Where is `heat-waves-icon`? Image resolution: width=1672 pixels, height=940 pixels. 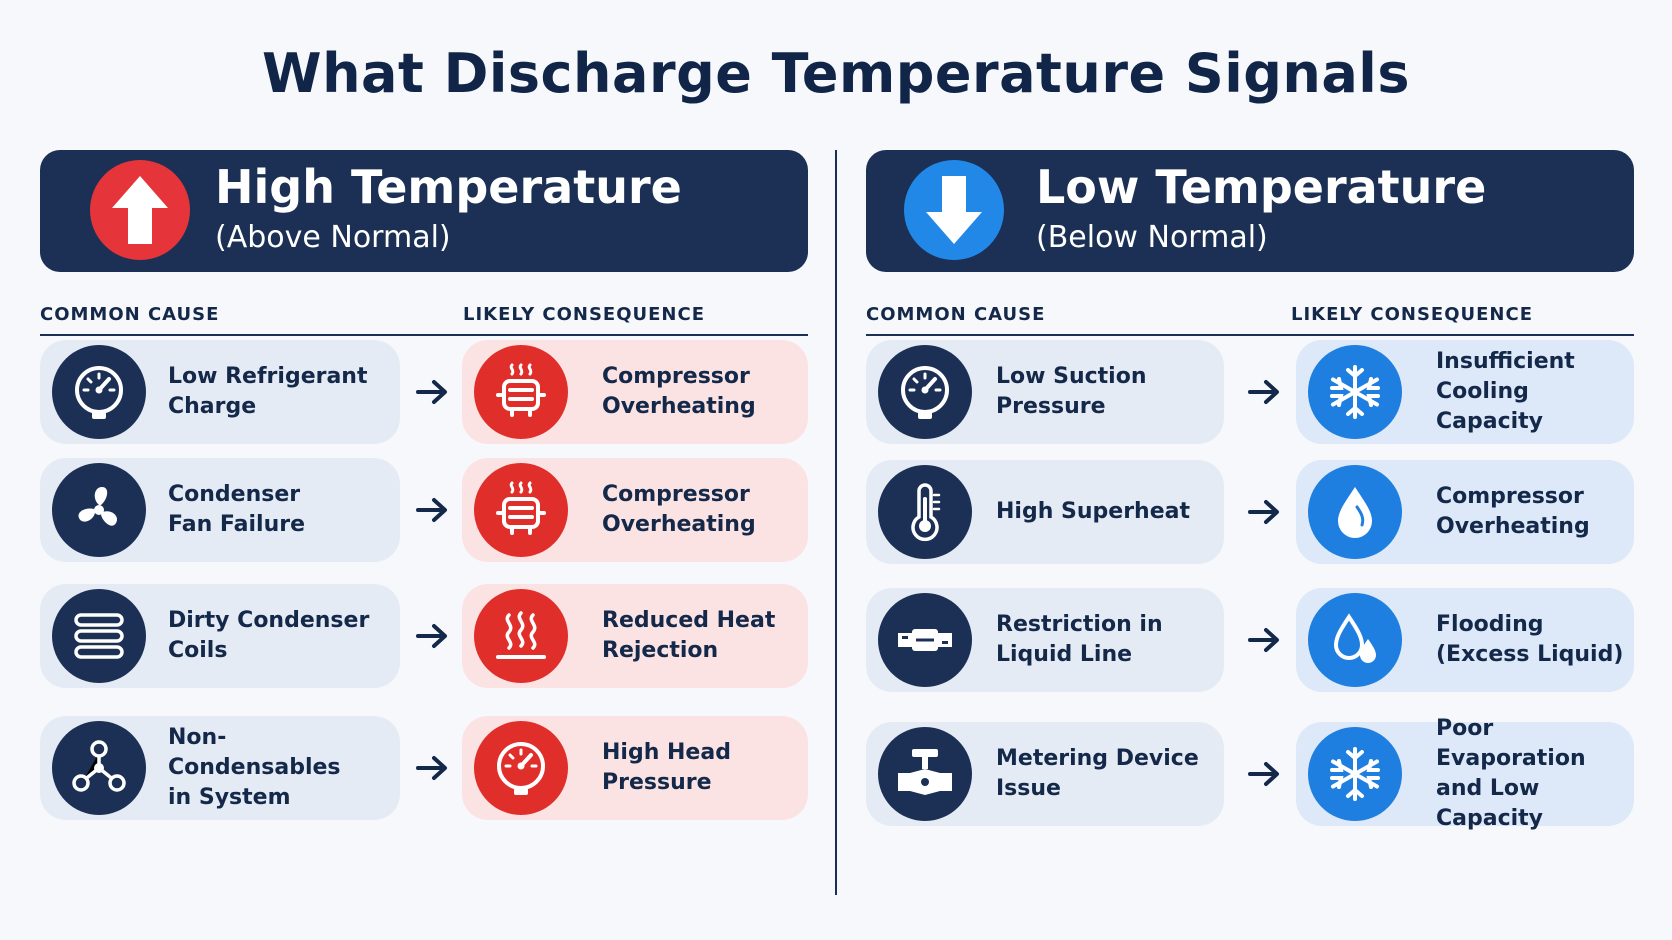 heat-waves-icon is located at coordinates (521, 636).